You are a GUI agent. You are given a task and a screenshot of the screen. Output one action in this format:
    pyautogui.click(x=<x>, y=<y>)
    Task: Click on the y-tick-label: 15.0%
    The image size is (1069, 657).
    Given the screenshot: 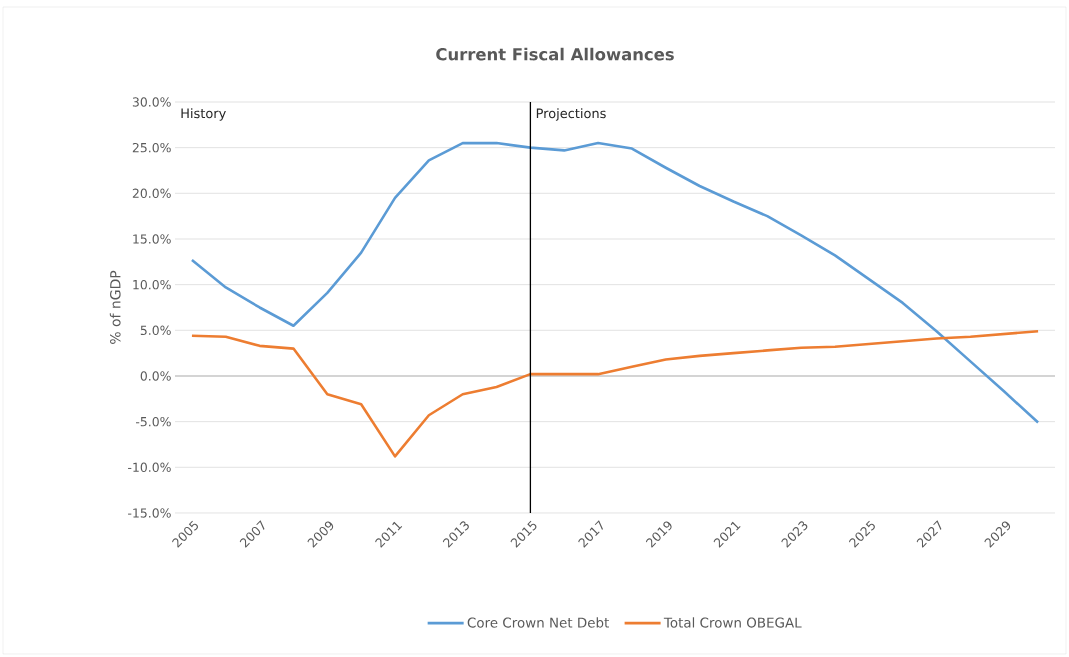 What is the action you would take?
    pyautogui.click(x=152, y=239)
    